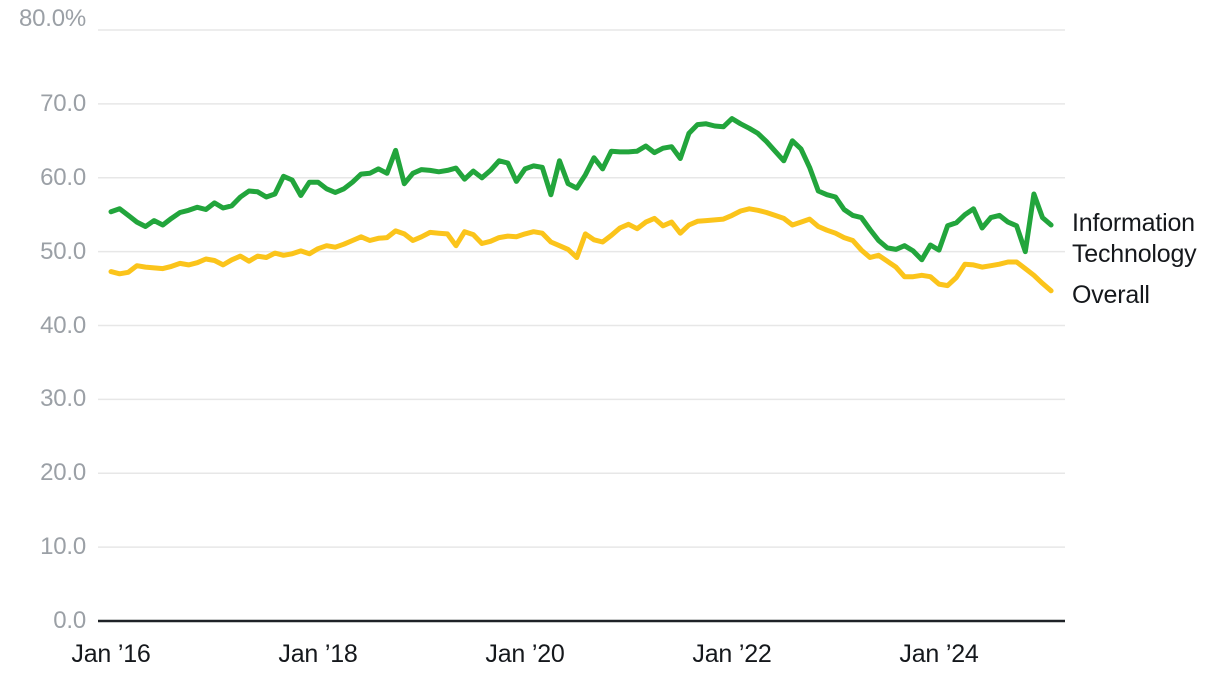 The height and width of the screenshot is (680, 1220). What do you see at coordinates (111, 654) in the screenshot?
I see `x-tick-label: Jan ’16` at bounding box center [111, 654].